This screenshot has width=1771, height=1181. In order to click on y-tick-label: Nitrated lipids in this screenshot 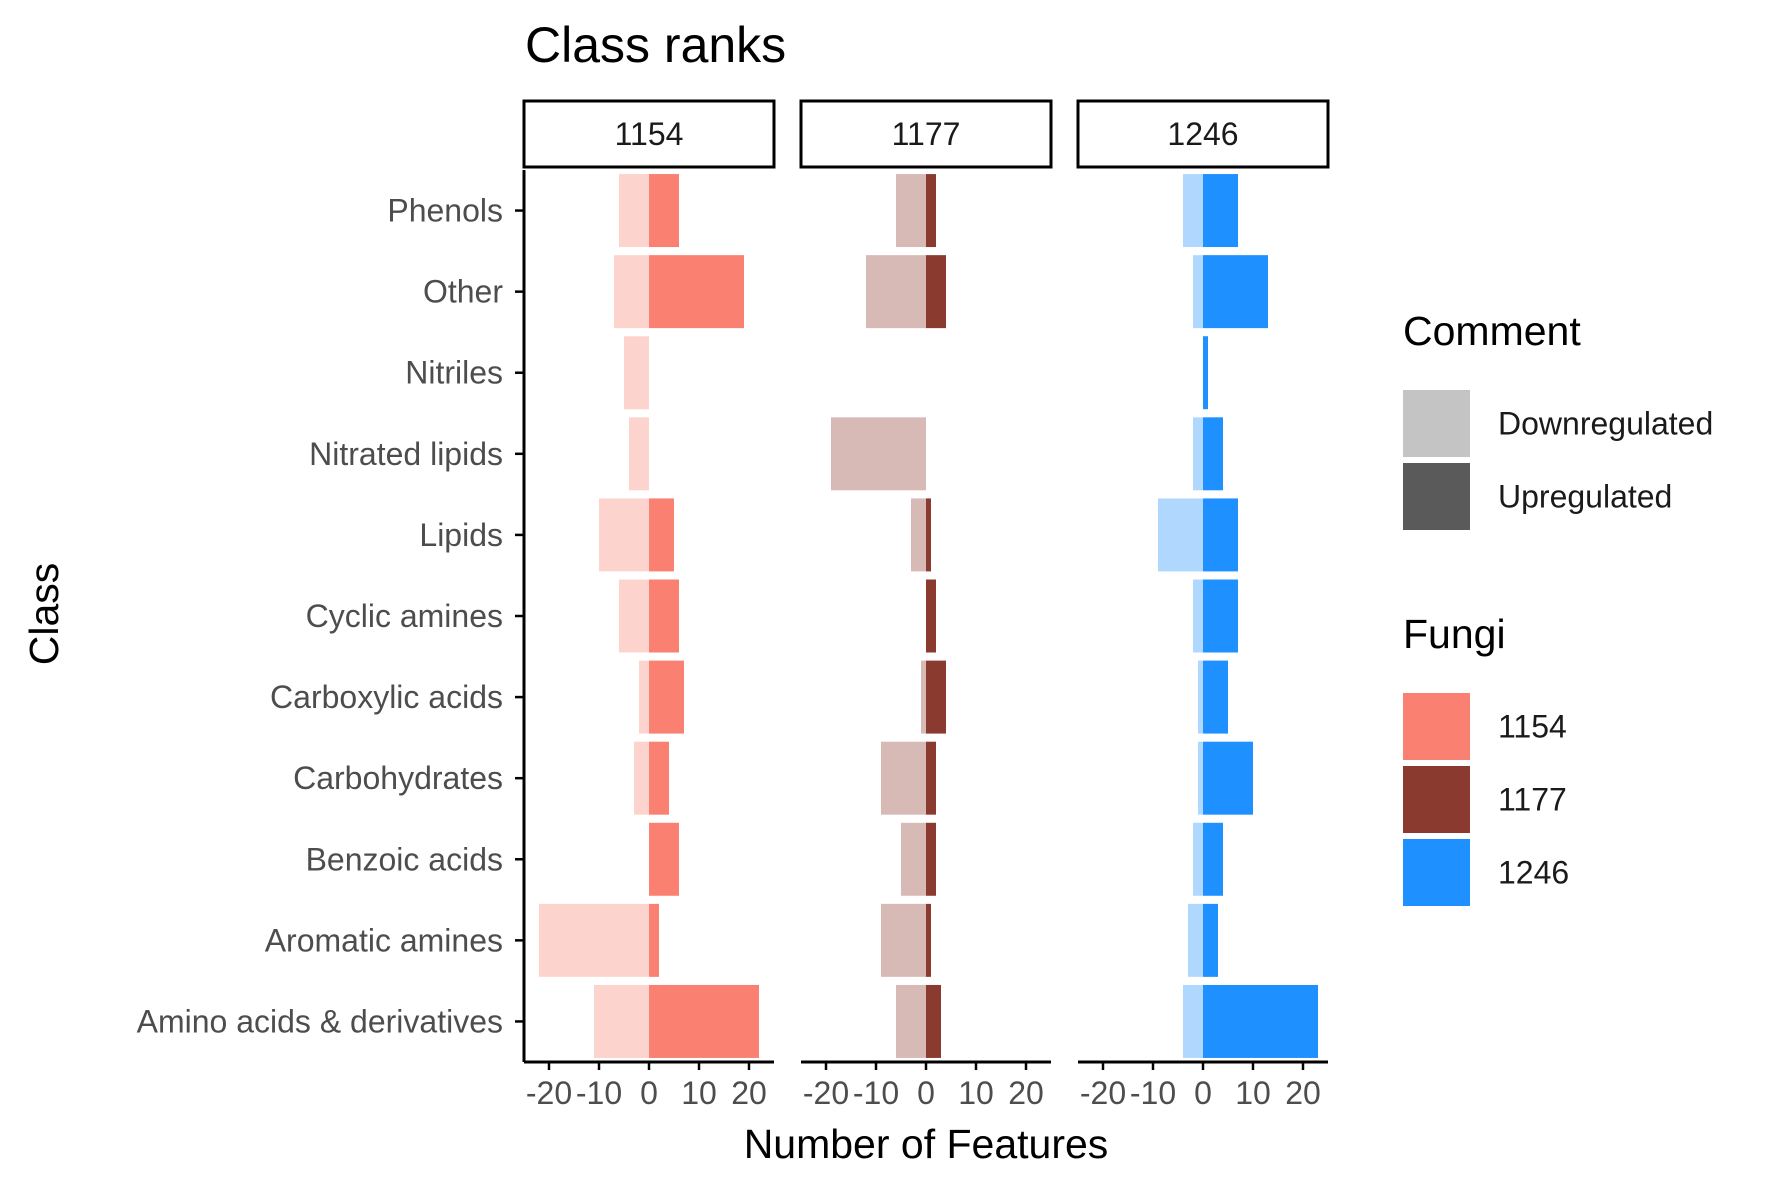, I will do `click(406, 454)`.